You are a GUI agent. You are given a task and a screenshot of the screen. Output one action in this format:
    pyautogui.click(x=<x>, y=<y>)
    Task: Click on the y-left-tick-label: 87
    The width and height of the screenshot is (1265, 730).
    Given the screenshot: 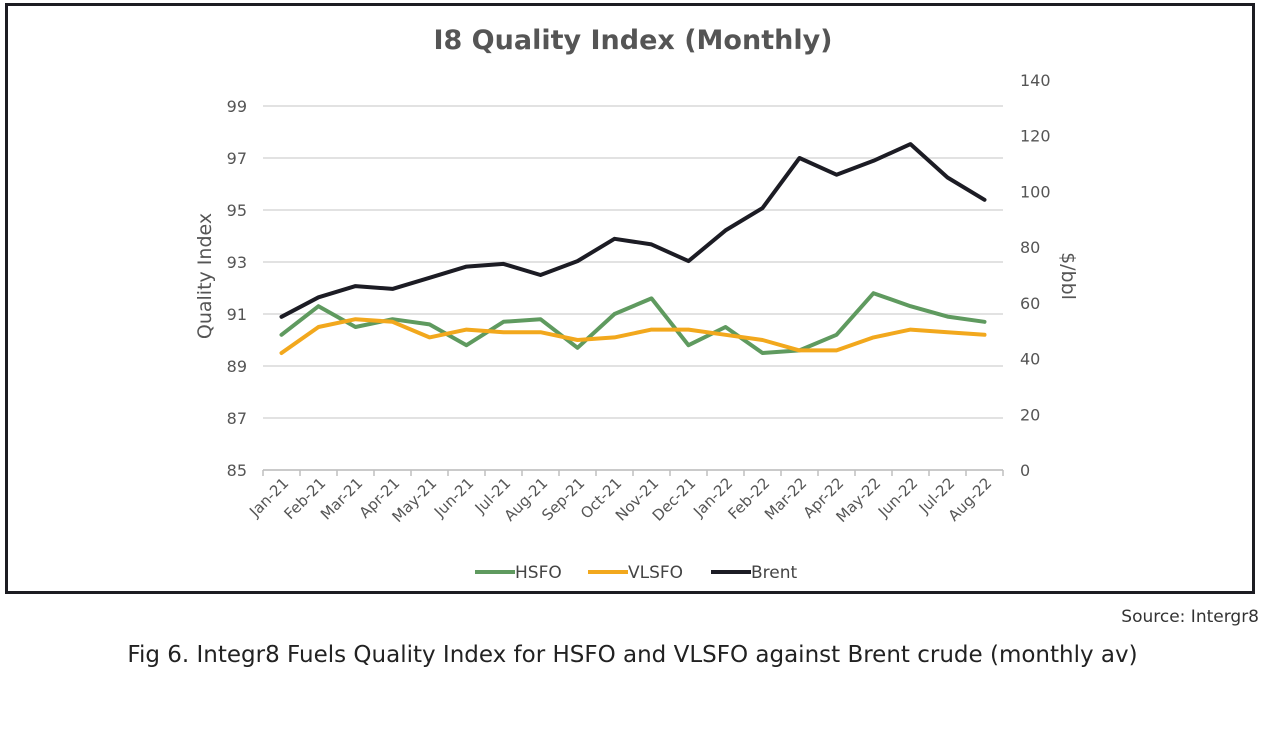 What is the action you would take?
    pyautogui.click(x=237, y=418)
    